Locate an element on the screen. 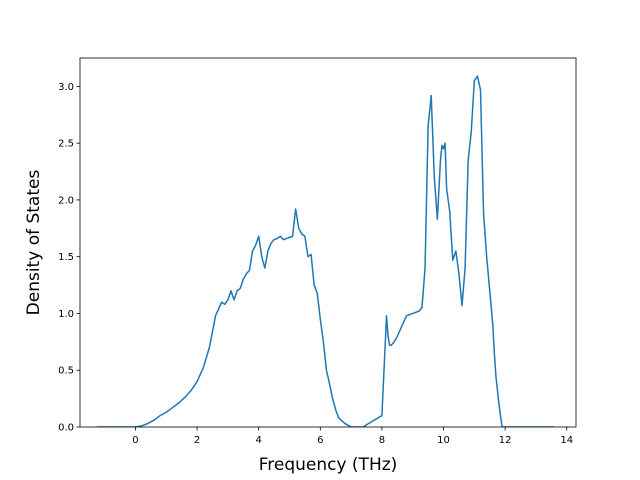 Image resolution: width=640 pixels, height=480 pixels. y-tick-label: 3.0 is located at coordinates (66, 87).